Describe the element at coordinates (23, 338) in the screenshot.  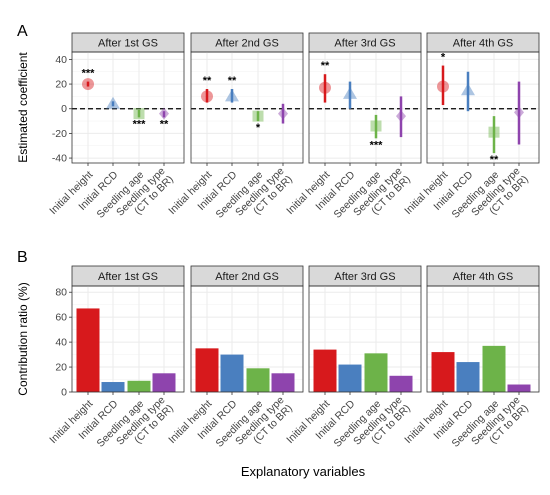
I see `y-axis-title: Contribution ratio (%)` at that location.